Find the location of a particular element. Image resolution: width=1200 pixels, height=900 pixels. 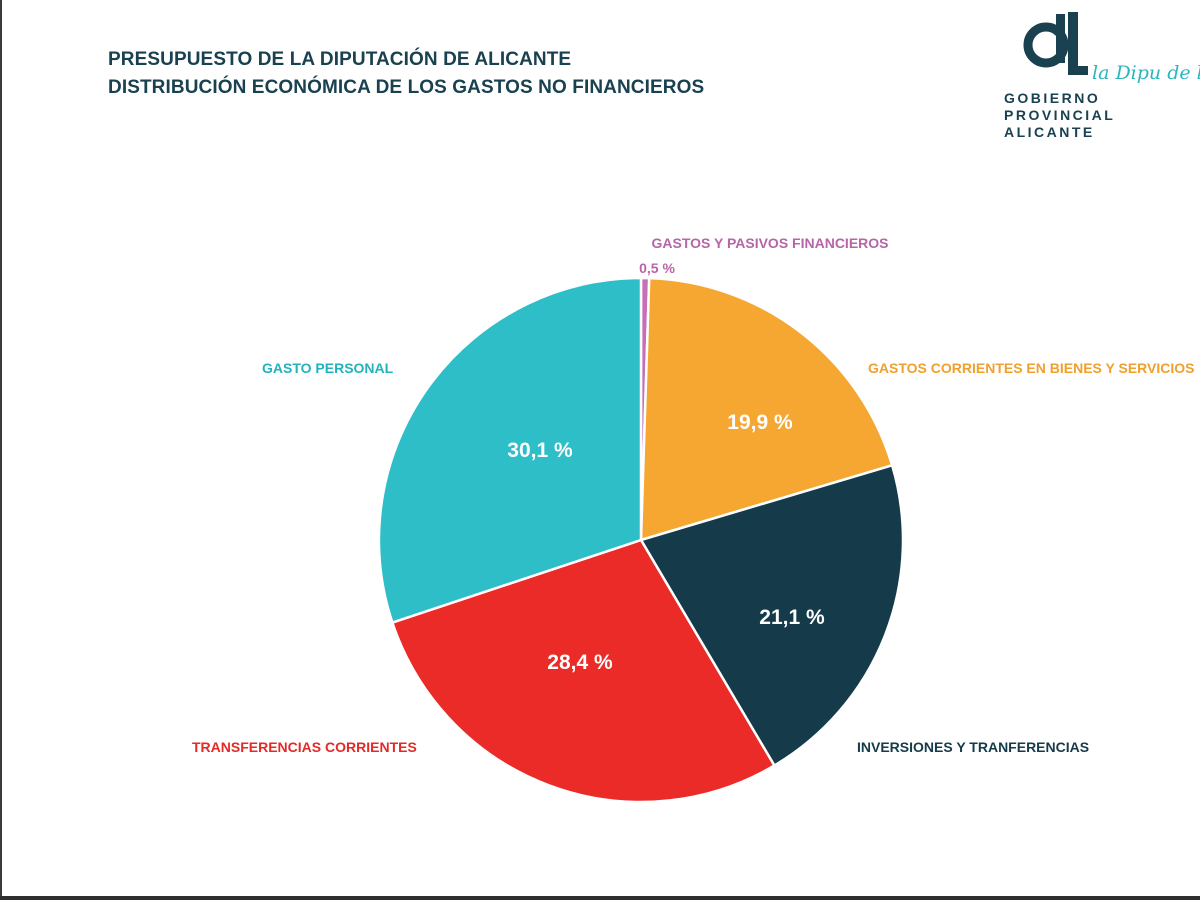

slice-value-1: 19,9 % is located at coordinates (760, 422).